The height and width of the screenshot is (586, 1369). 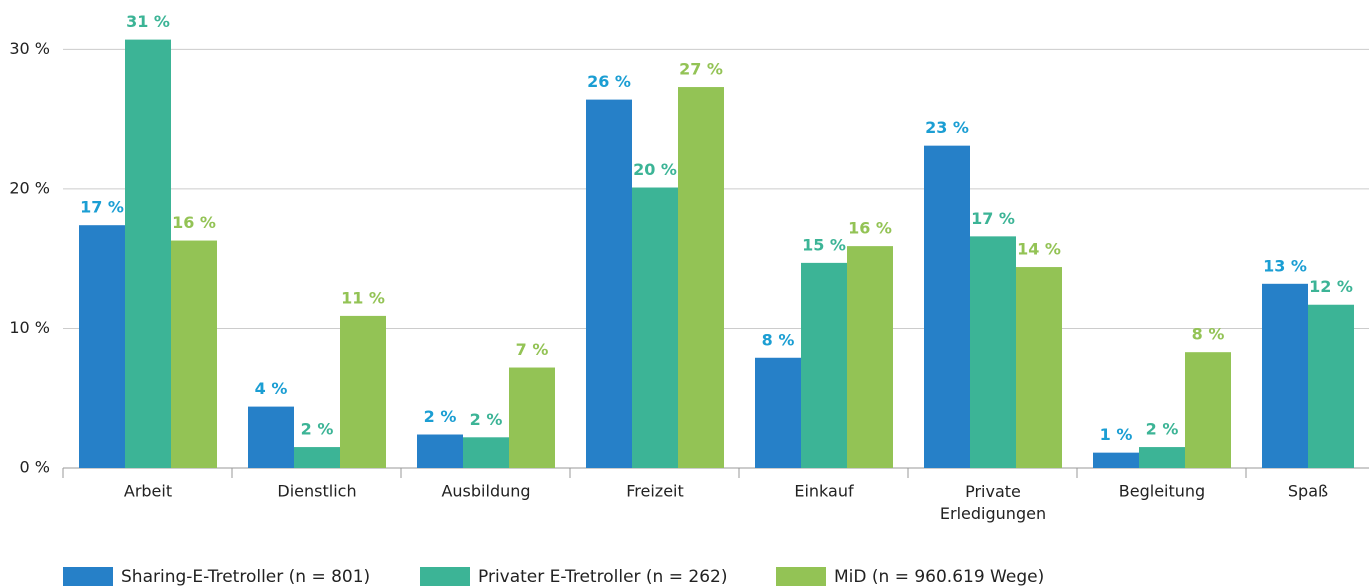 What do you see at coordinates (701, 69) in the screenshot?
I see `value-label: 27 %` at bounding box center [701, 69].